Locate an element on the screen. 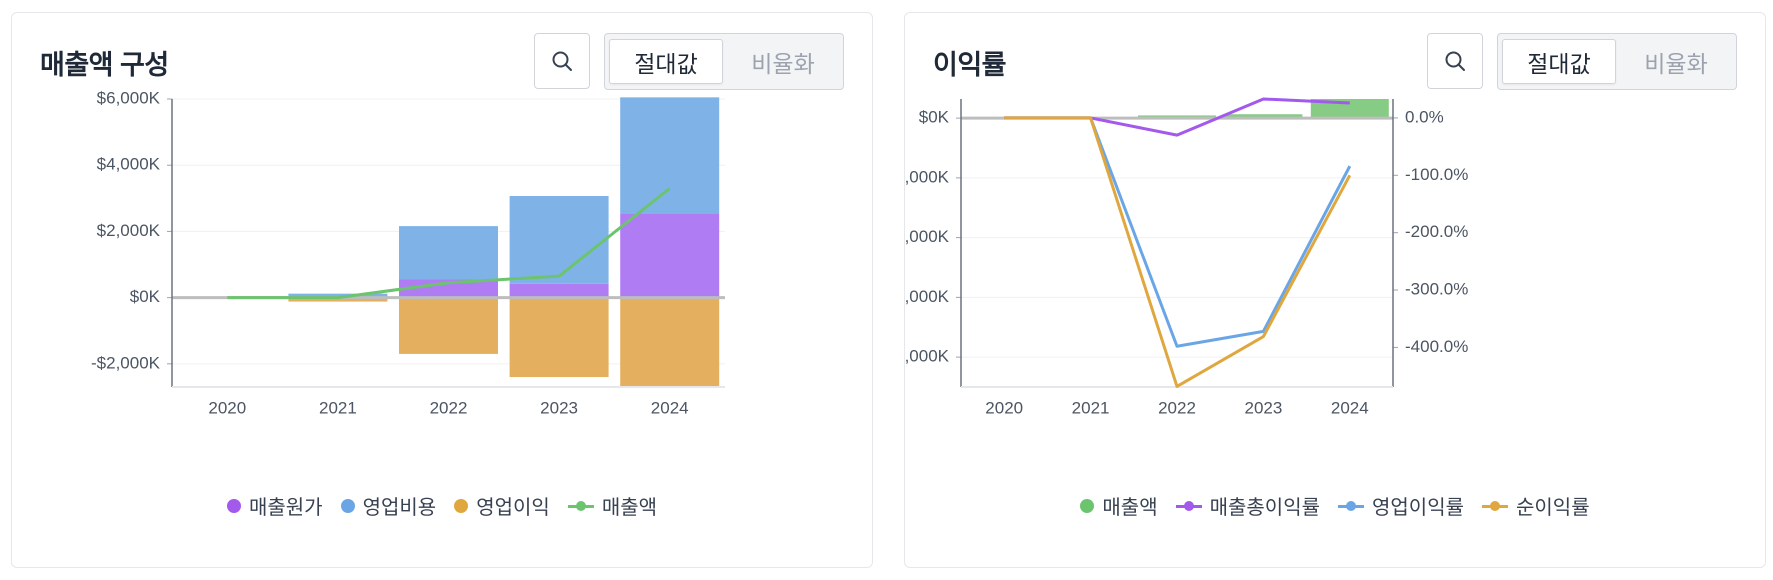 The height and width of the screenshot is (580, 1773). y-right-tick-label: -400.0% is located at coordinates (1436, 346).